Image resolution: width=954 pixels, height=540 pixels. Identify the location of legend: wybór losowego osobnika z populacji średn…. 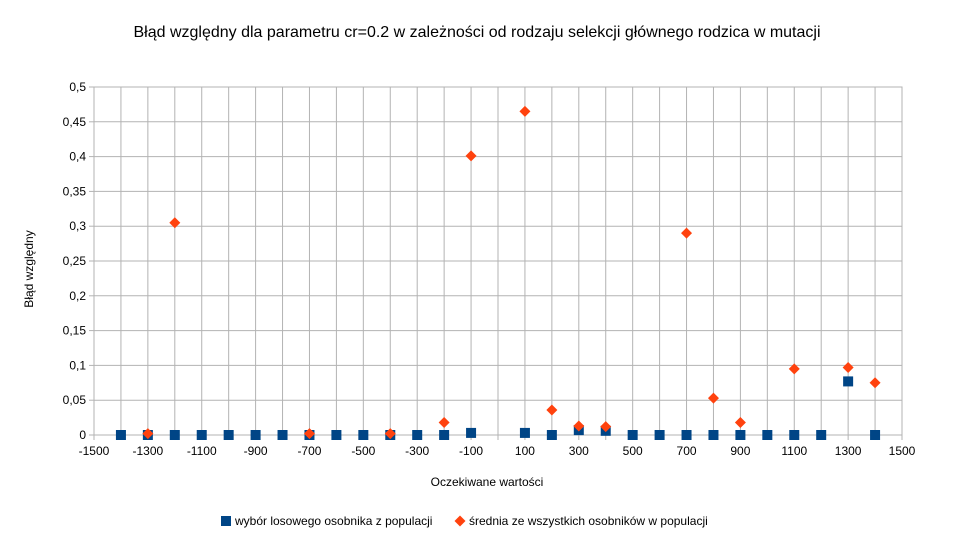
(464, 521).